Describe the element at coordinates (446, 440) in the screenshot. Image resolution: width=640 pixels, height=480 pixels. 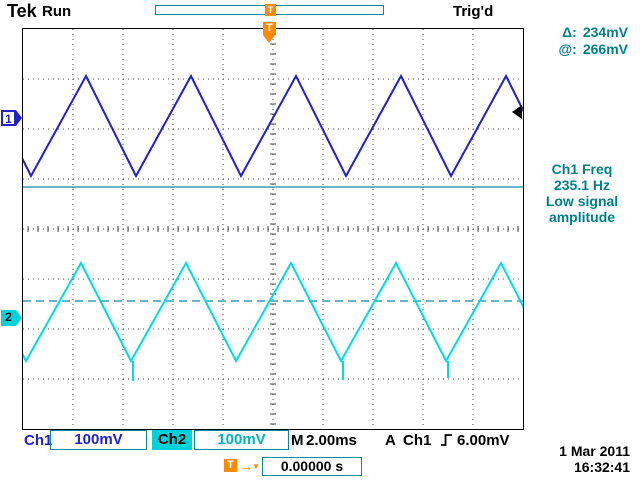
I see `trigger-slope-icon` at that location.